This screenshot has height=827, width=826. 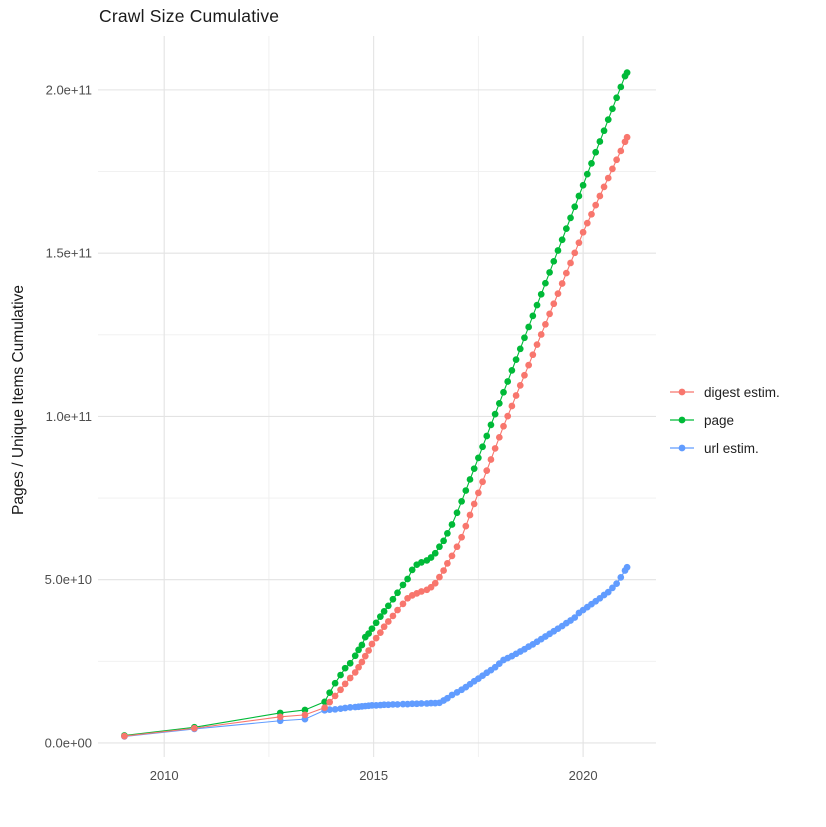 What do you see at coordinates (189, 16) in the screenshot?
I see `chart-title: Crawl Size Cumulative` at bounding box center [189, 16].